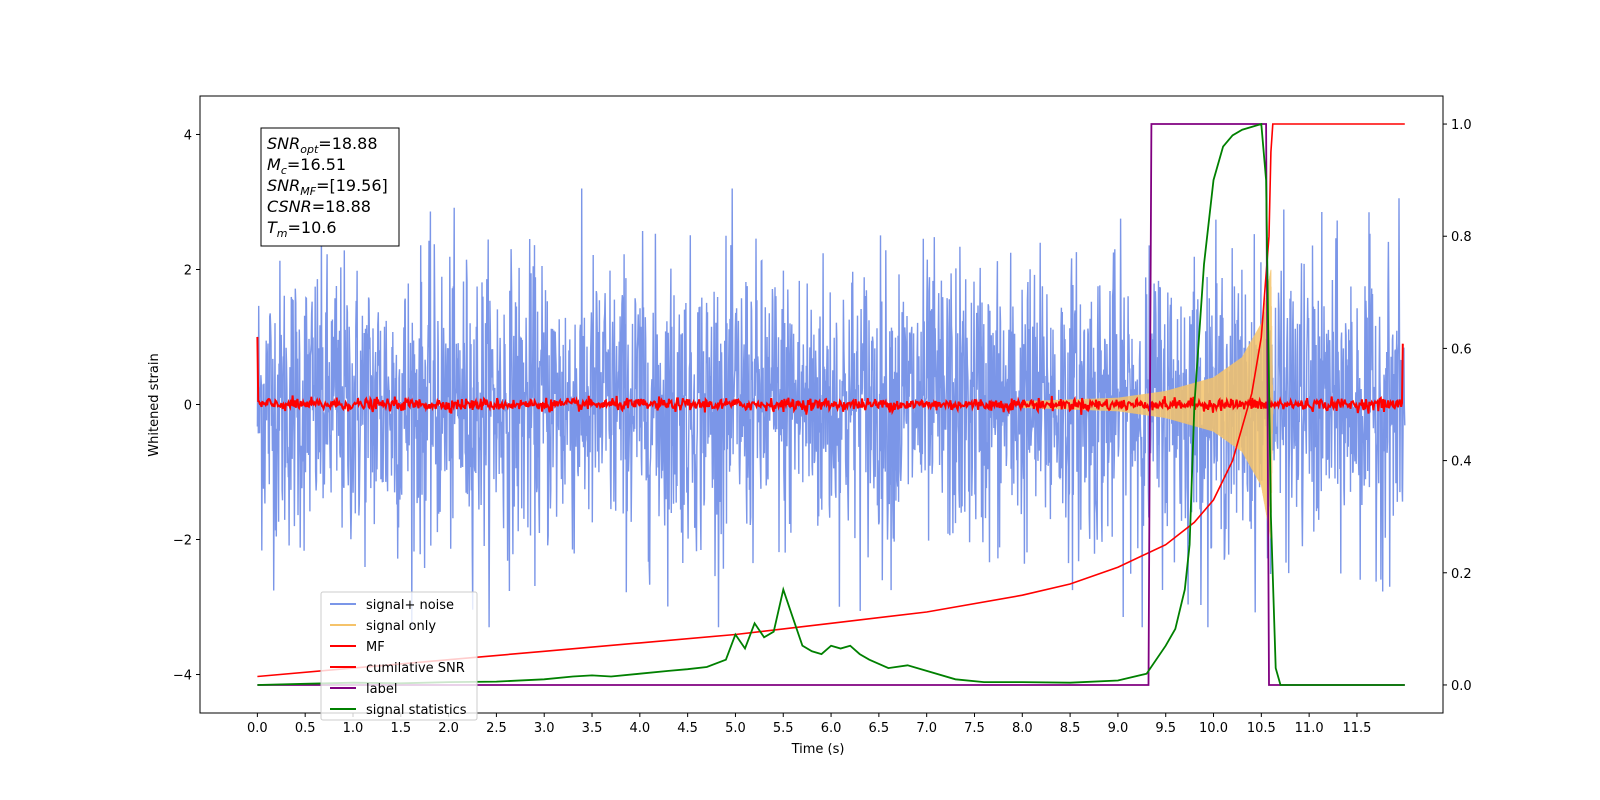 The height and width of the screenshot is (800, 1600). What do you see at coordinates (1261, 728) in the screenshot?
I see `x-tick-label: 10.5` at bounding box center [1261, 728].